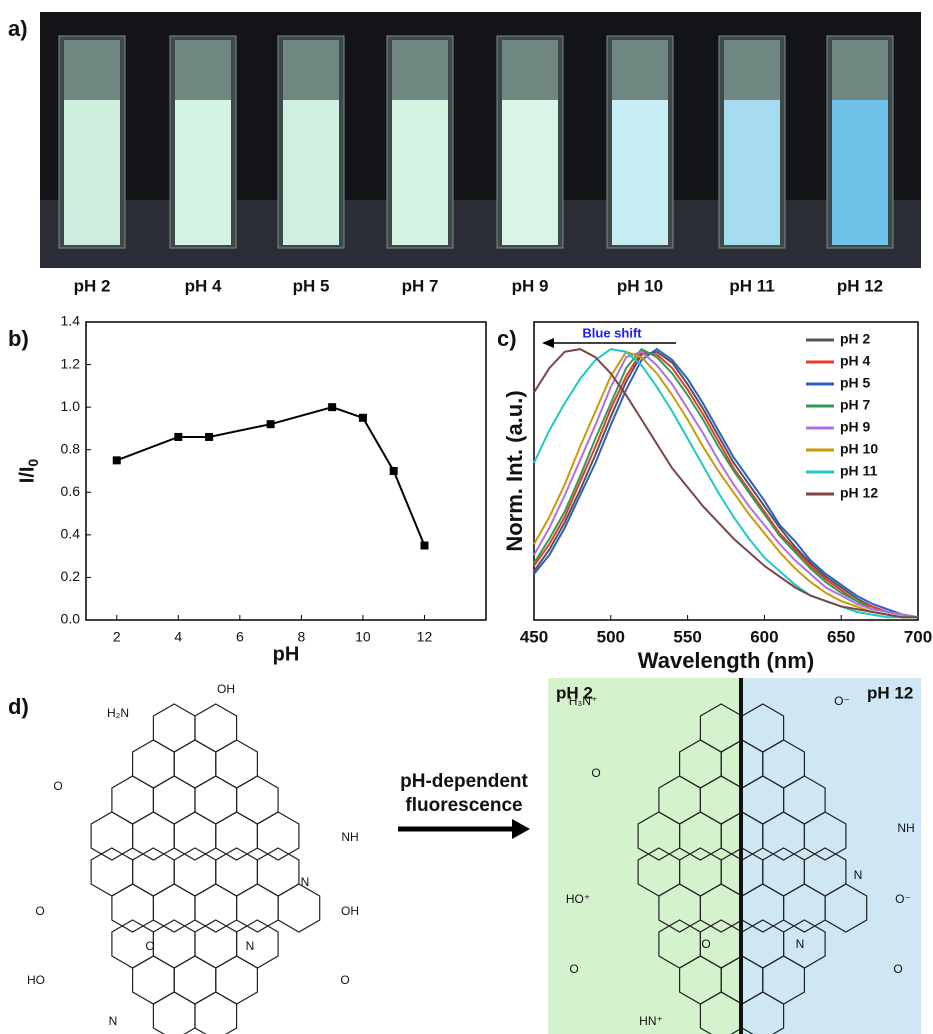 This screenshot has width=933, height=1034. What do you see at coordinates (640, 285) in the screenshot?
I see `cuvette-label: pH 10` at bounding box center [640, 285].